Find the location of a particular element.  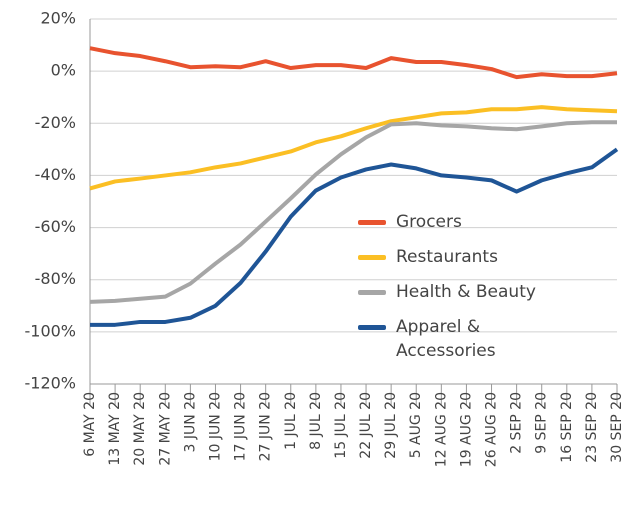

x-tick-label: 29 JUL 20 is located at coordinates (391, 425).